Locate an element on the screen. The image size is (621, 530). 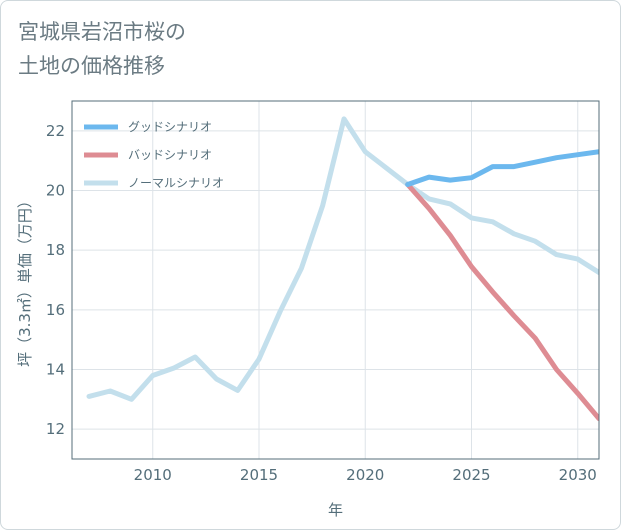
y-tick-label: 18 is located at coordinates (55, 250).